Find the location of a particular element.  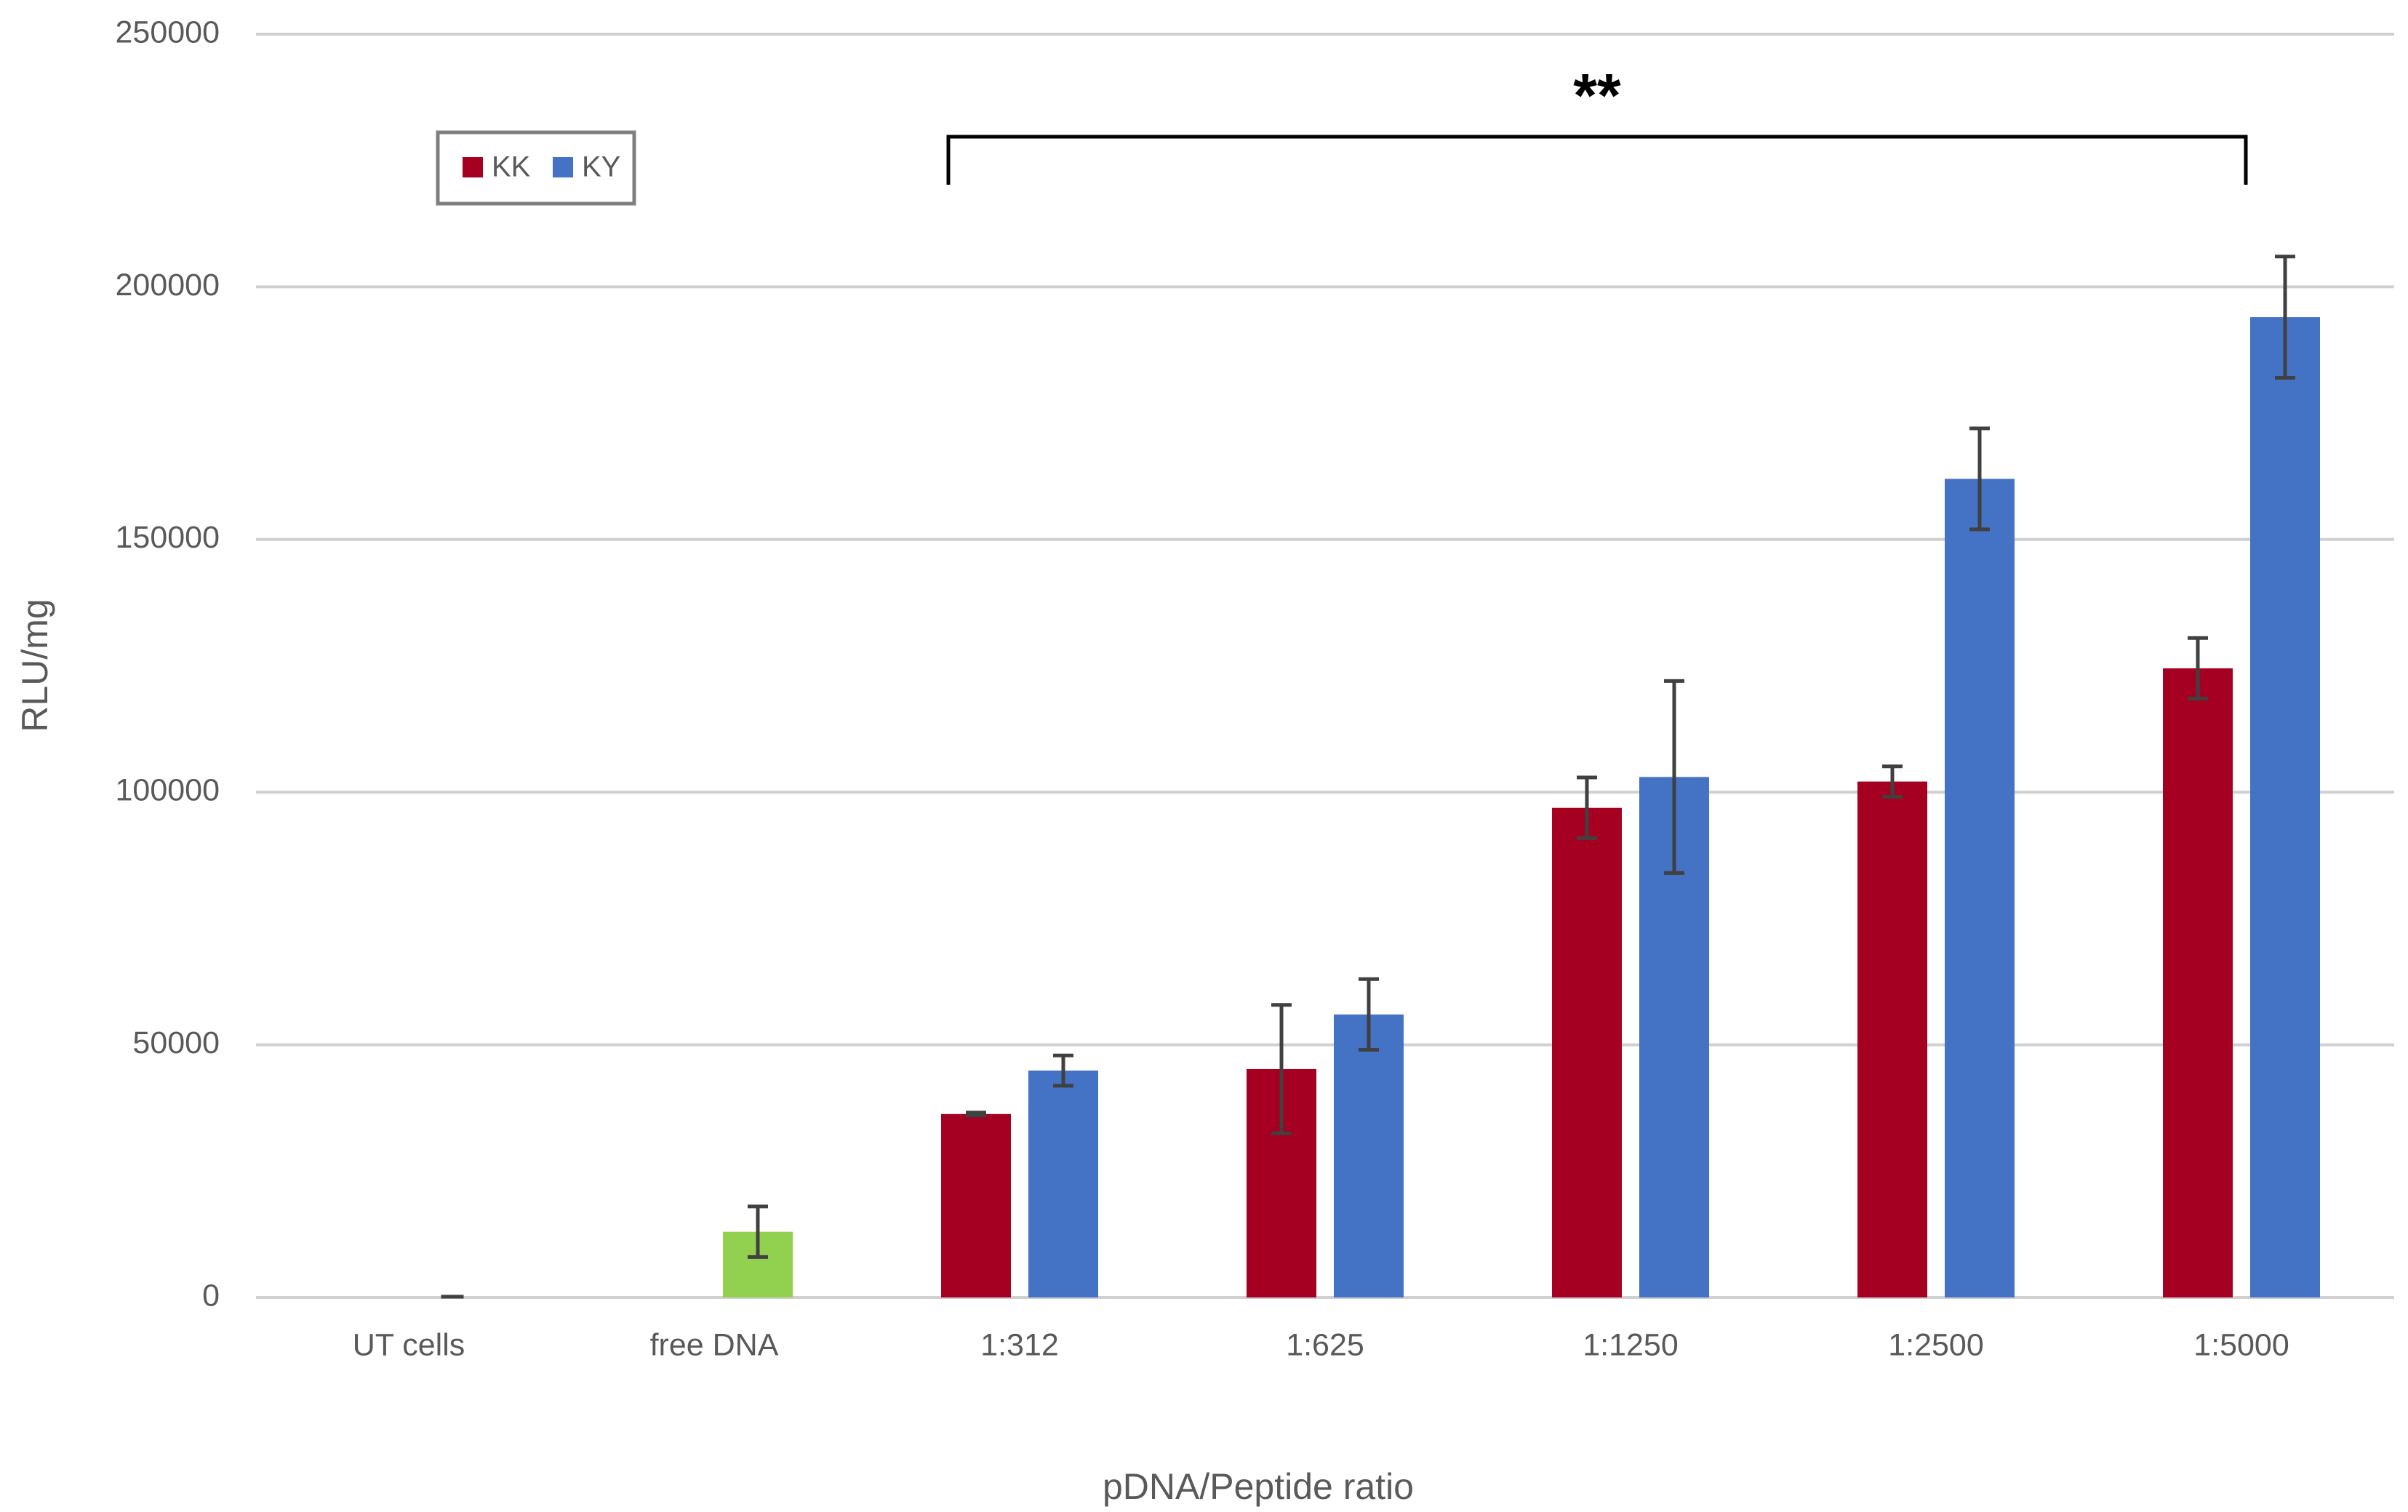

x-tick-label: 1:1250 is located at coordinates (1631, 1344).